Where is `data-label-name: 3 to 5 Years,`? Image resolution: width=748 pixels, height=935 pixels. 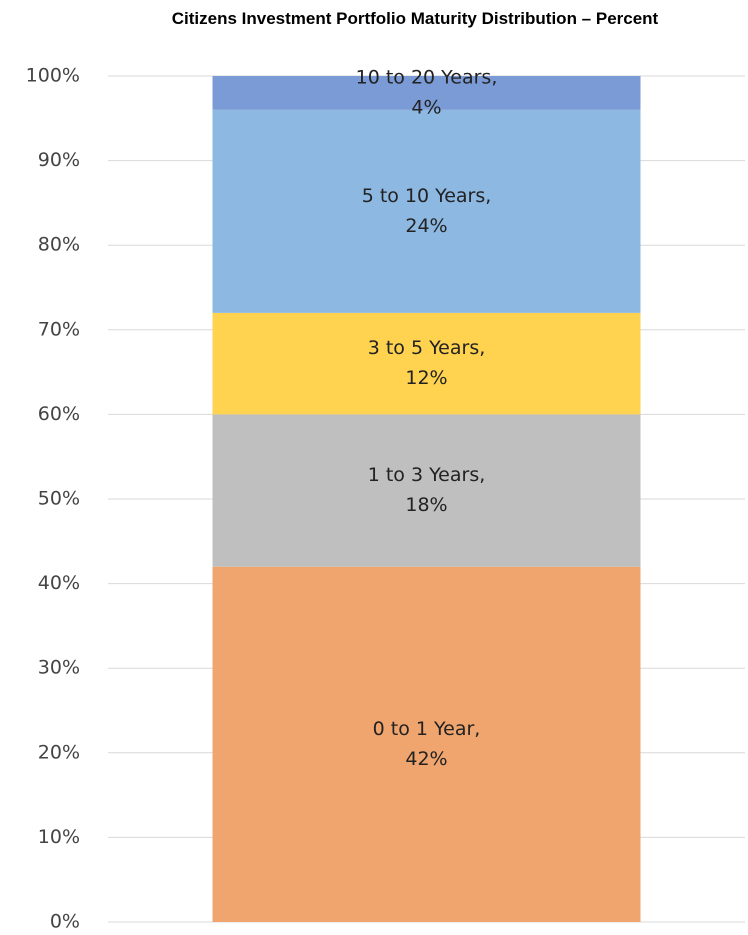 data-label-name: 3 to 5 Years, is located at coordinates (427, 348).